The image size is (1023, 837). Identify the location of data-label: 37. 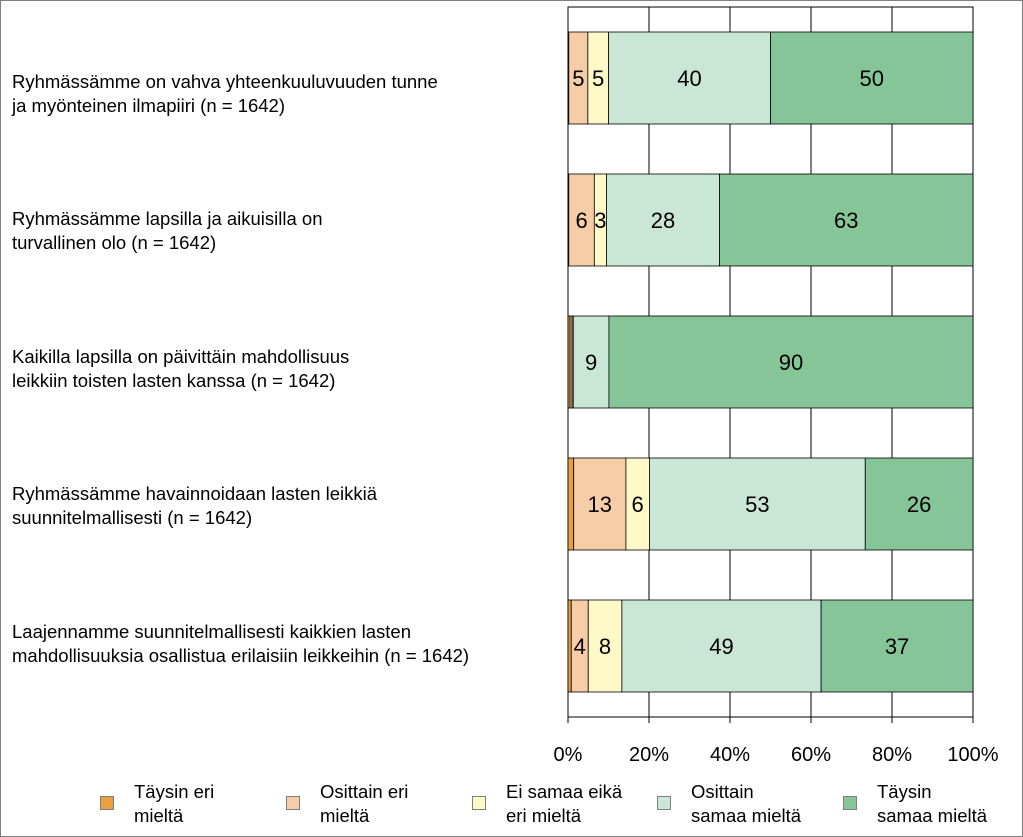
(897, 646).